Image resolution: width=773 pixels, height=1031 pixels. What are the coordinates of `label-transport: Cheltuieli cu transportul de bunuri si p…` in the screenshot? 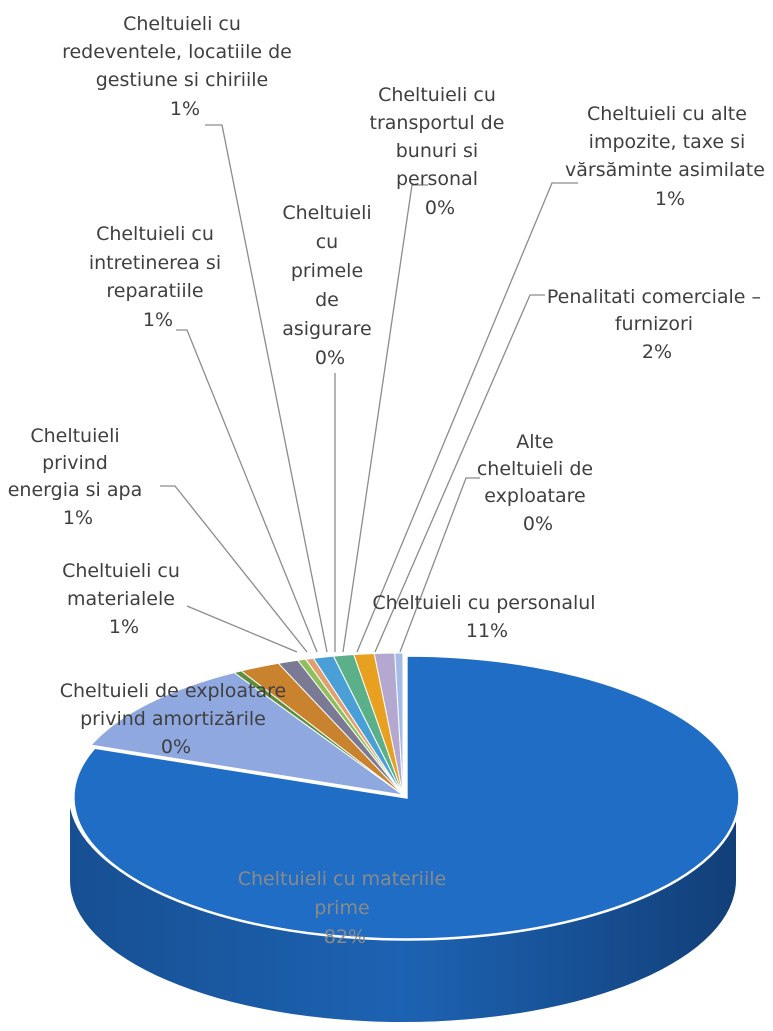 It's located at (440, 151).